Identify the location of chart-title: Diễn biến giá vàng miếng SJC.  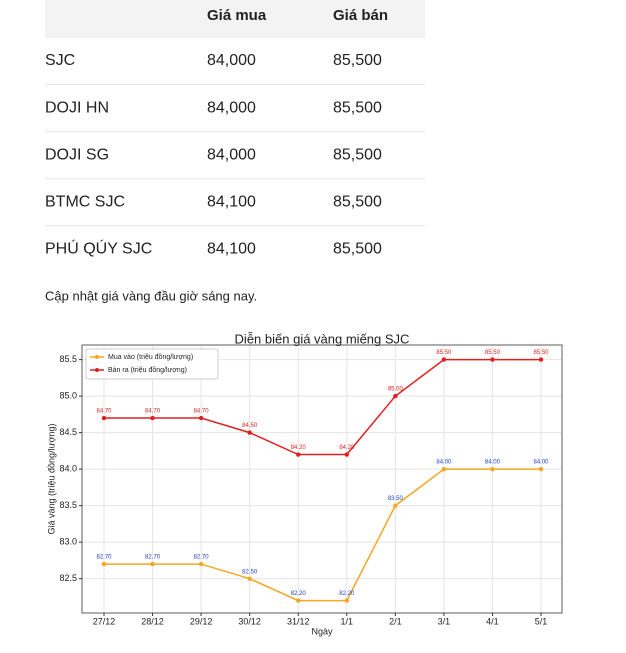
(322, 338).